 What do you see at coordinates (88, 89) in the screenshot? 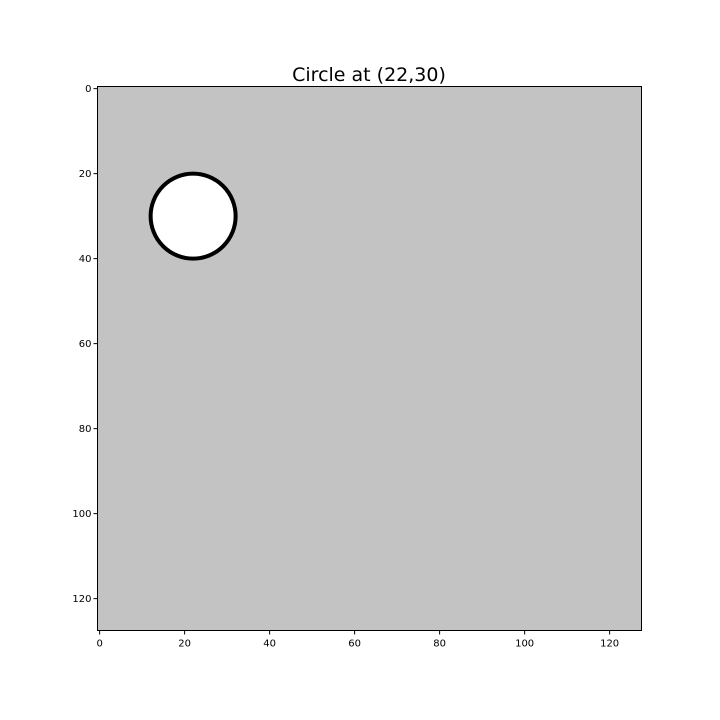
I see `y-tick-label: 0` at bounding box center [88, 89].